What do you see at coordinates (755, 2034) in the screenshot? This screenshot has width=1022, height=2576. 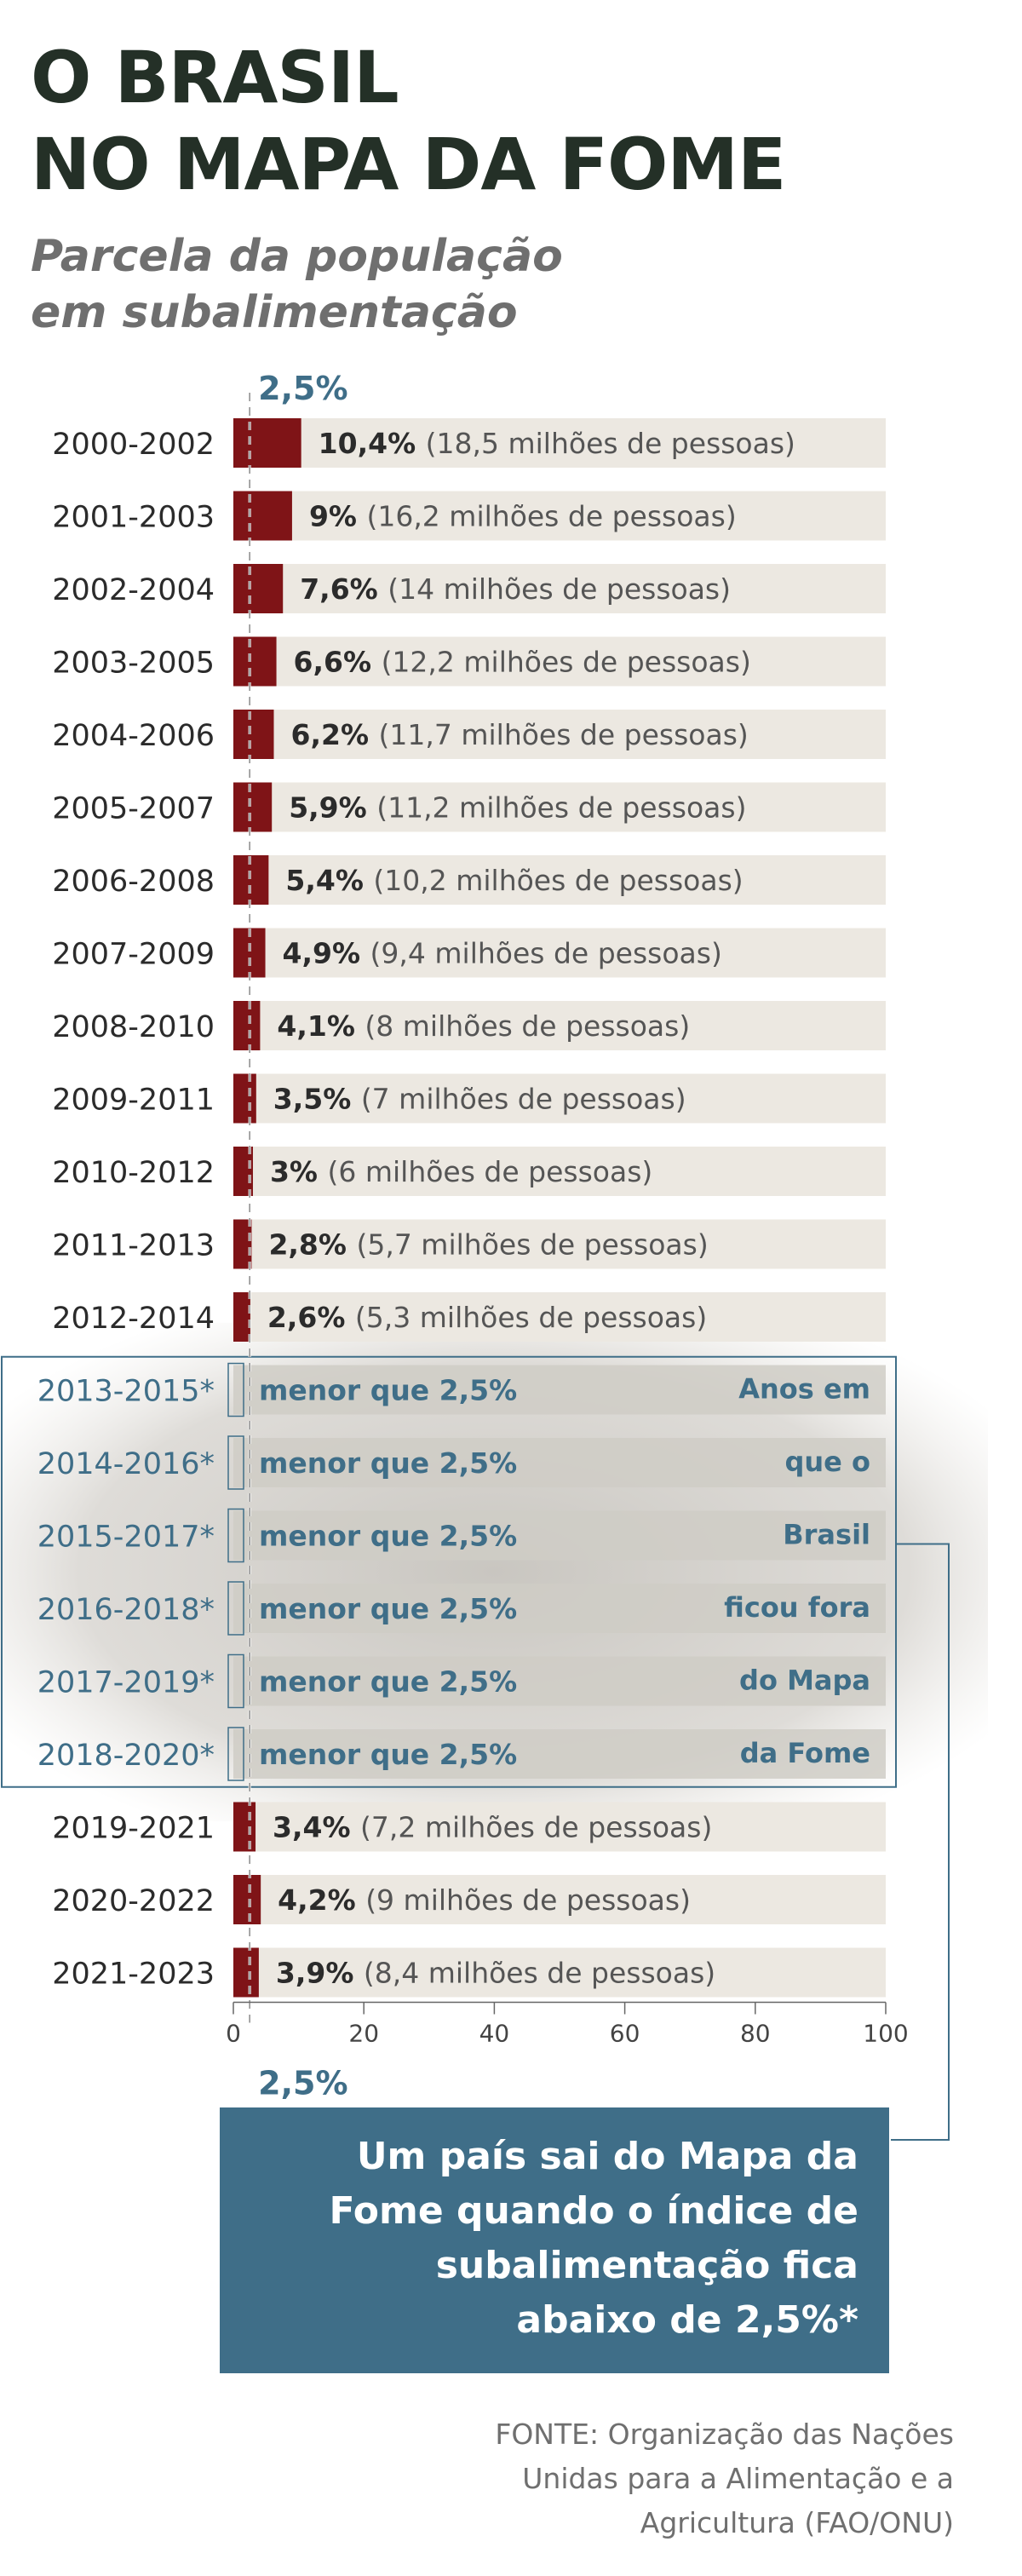 I see `x-tick-label: 80` at bounding box center [755, 2034].